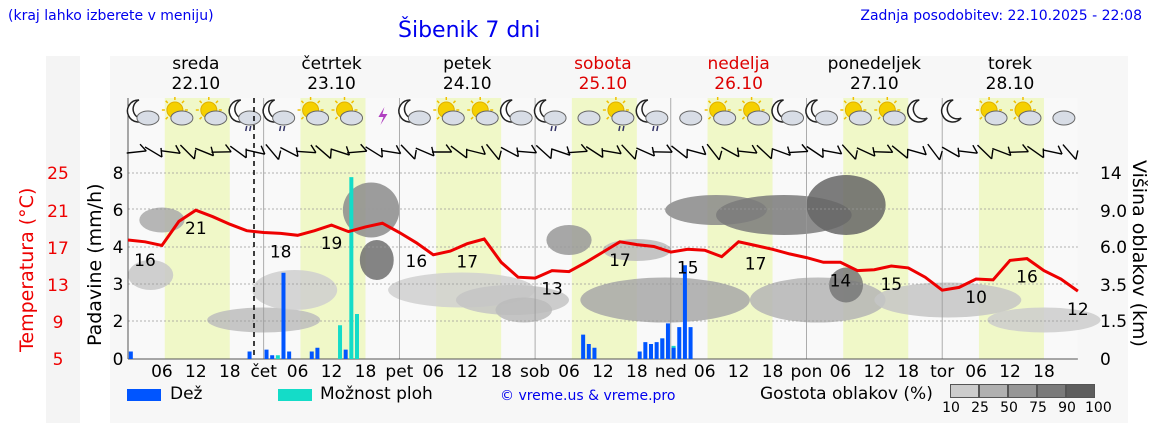 The height and width of the screenshot is (443, 1152). I want to click on temperature-label: 14, so click(841, 281).